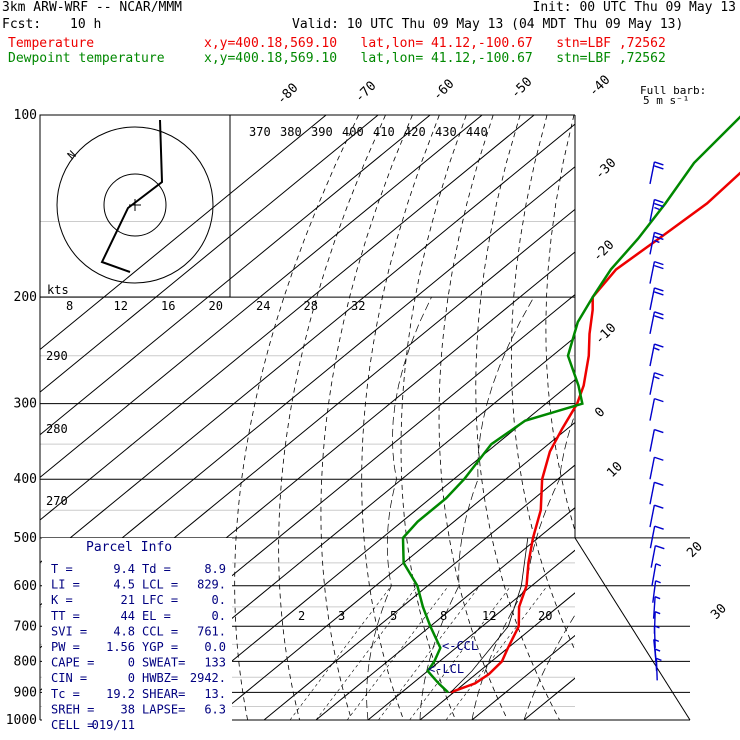  What do you see at coordinates (65, 585) in the screenshot?
I see `parcel-info-key: LI =` at bounding box center [65, 585].